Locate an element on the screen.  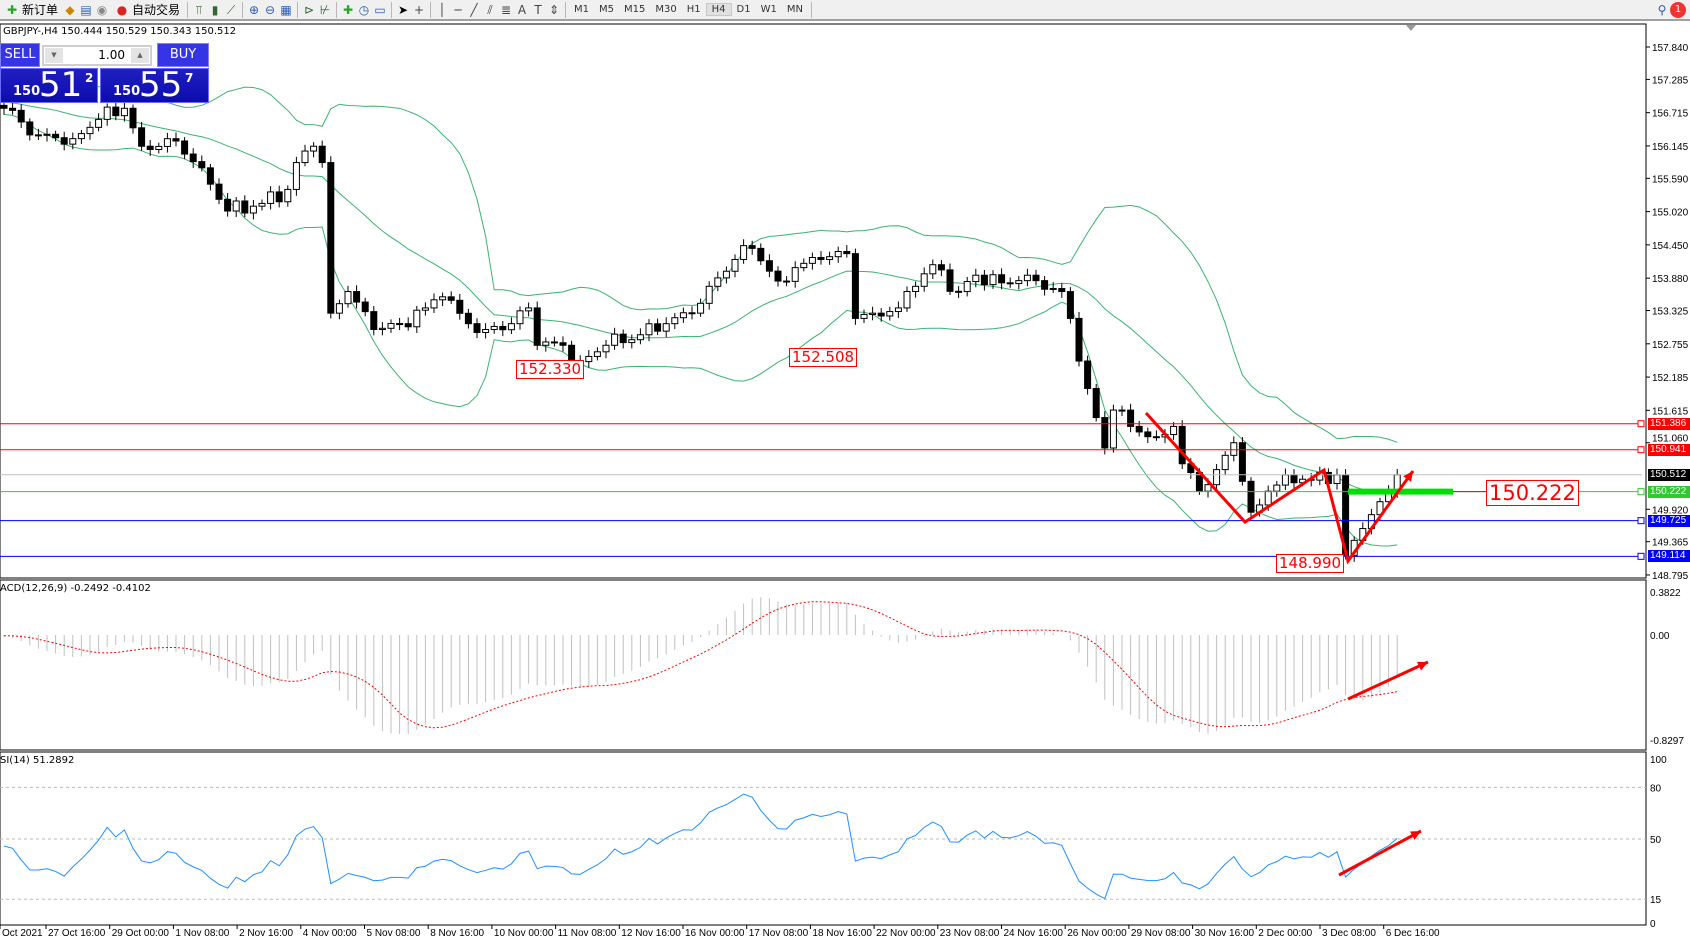
text-icon: A is located at coordinates (522, 9).